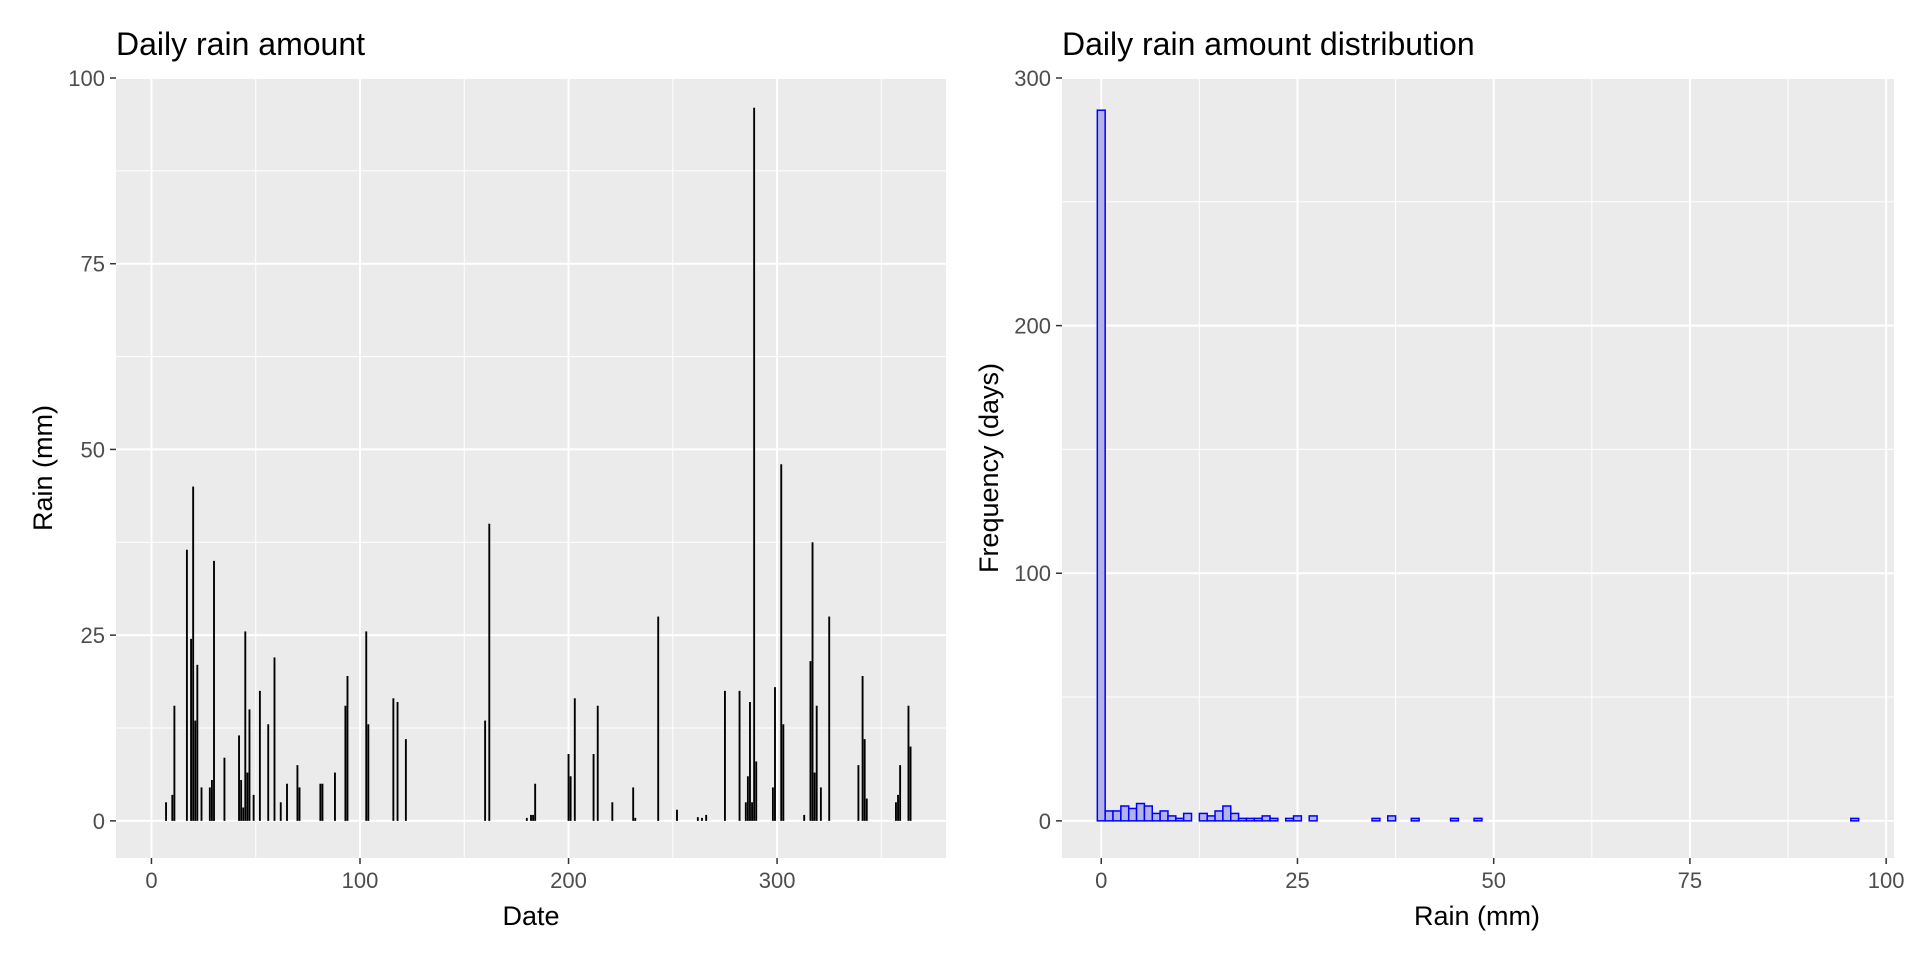  What do you see at coordinates (568, 880) in the screenshot?
I see `x-tick-label: 200` at bounding box center [568, 880].